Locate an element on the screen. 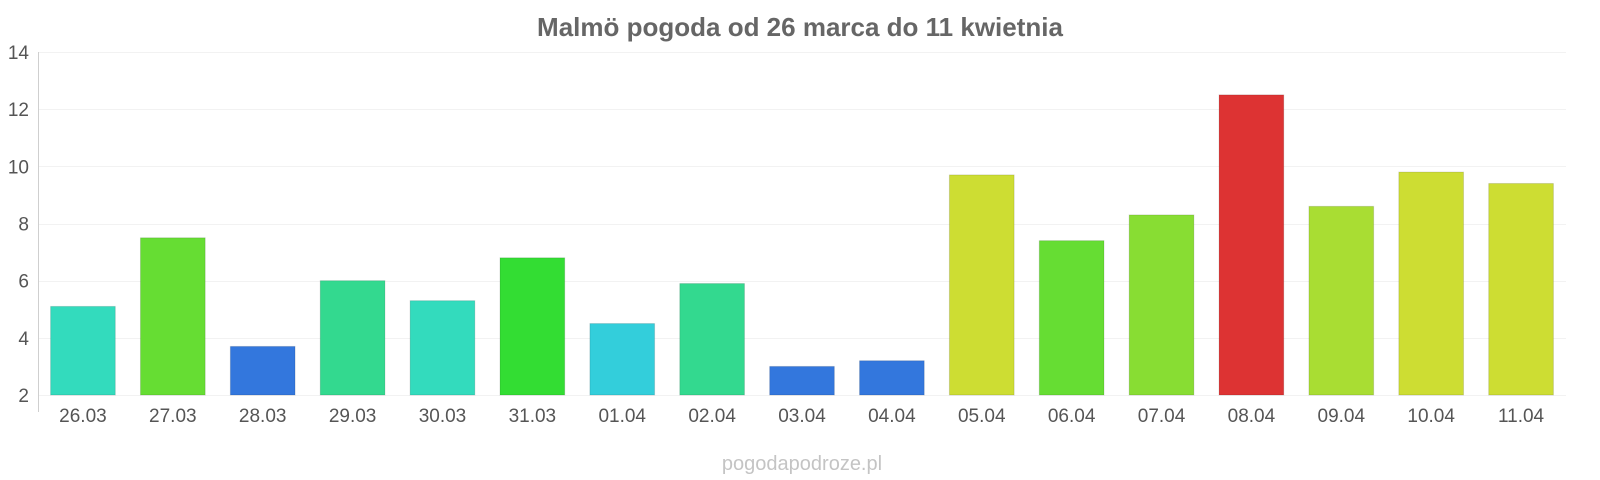  x-tick-label-11.04: 11.04 is located at coordinates (1521, 416).